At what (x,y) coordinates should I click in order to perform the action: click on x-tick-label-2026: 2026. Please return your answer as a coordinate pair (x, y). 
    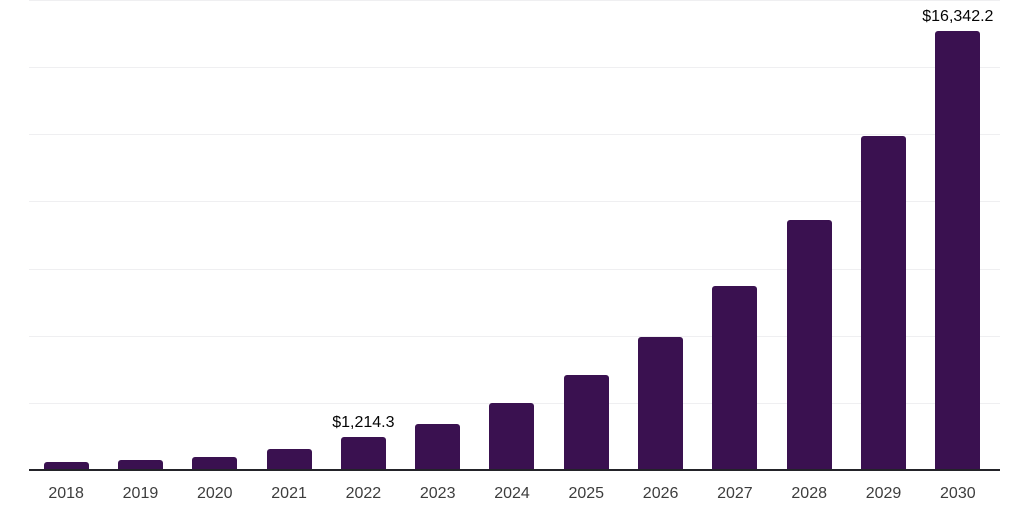
    Looking at the image, I should click on (660, 493).